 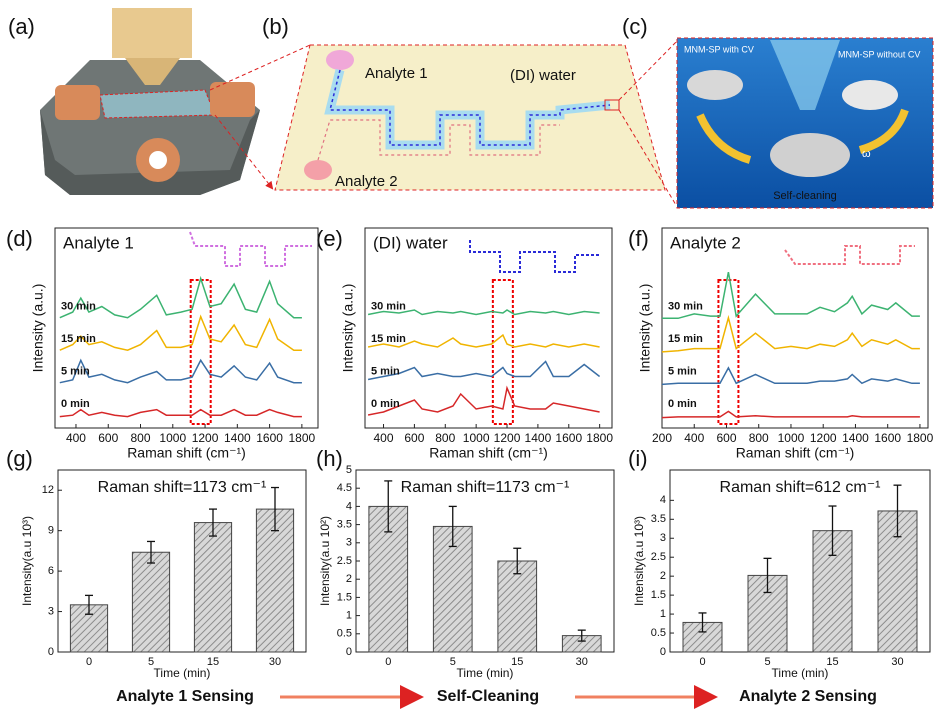 I want to click on panel-label: (d), so click(x=19, y=238).